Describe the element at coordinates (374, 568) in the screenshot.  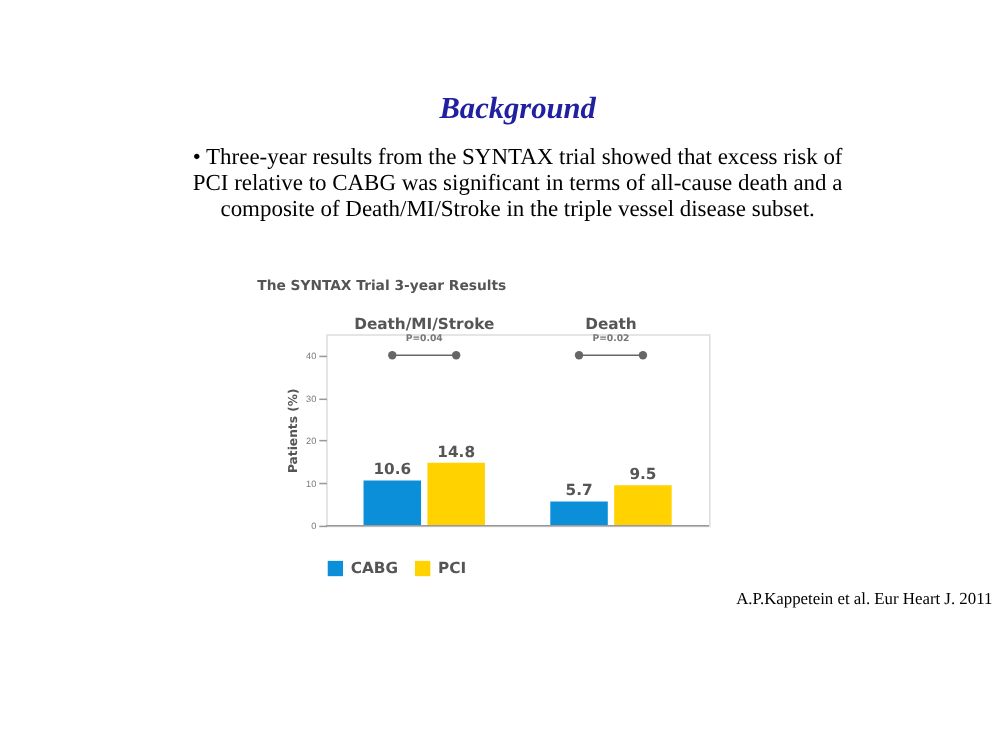
I see `legend-label: CABG` at that location.